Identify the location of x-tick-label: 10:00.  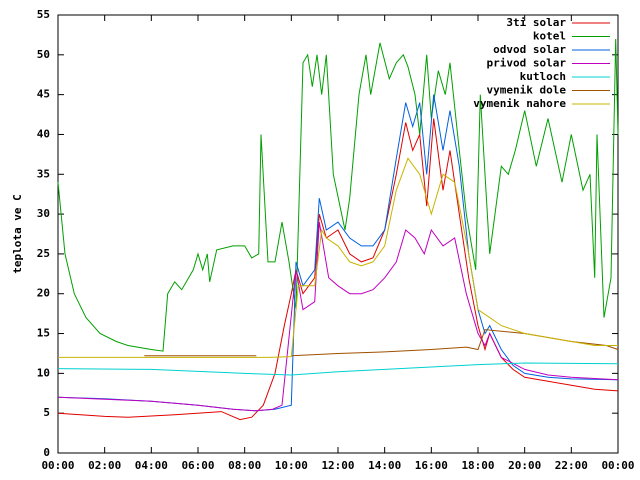
(291, 465).